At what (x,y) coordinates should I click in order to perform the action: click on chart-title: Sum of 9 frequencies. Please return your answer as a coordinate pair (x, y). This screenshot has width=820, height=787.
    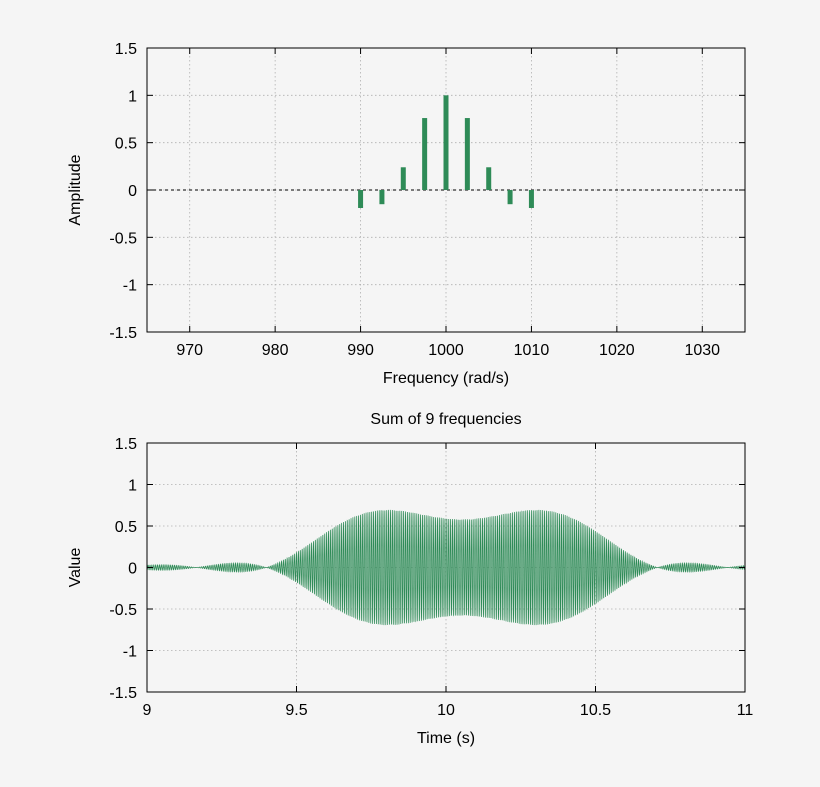
    Looking at the image, I should click on (445, 419).